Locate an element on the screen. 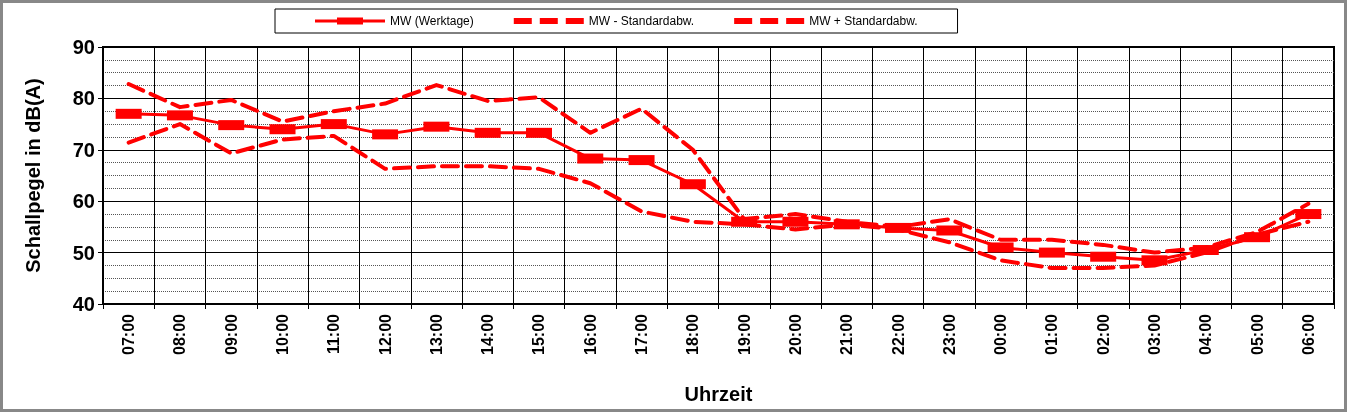  y-tick-label: 70 is located at coordinates (83, 149).